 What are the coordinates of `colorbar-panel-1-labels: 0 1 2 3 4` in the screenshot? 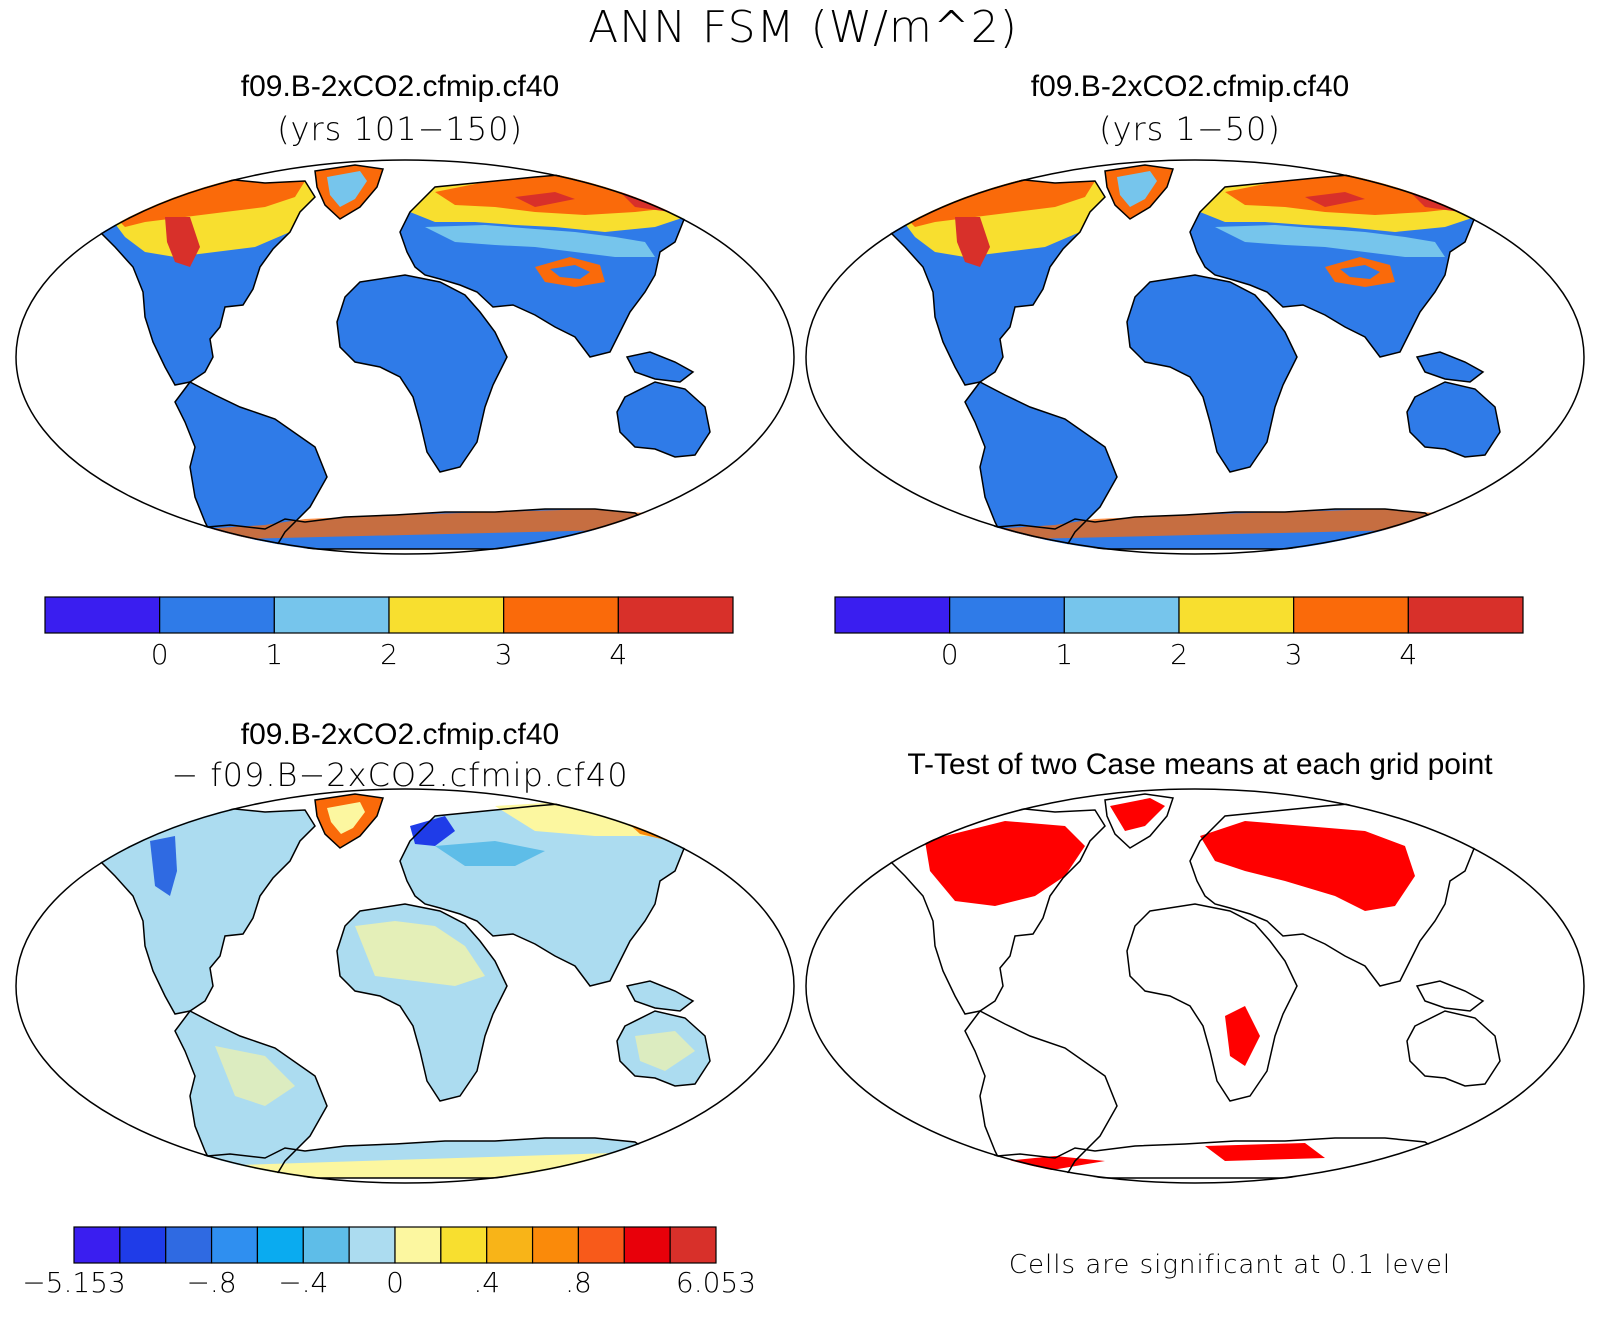 It's located at (389, 656).